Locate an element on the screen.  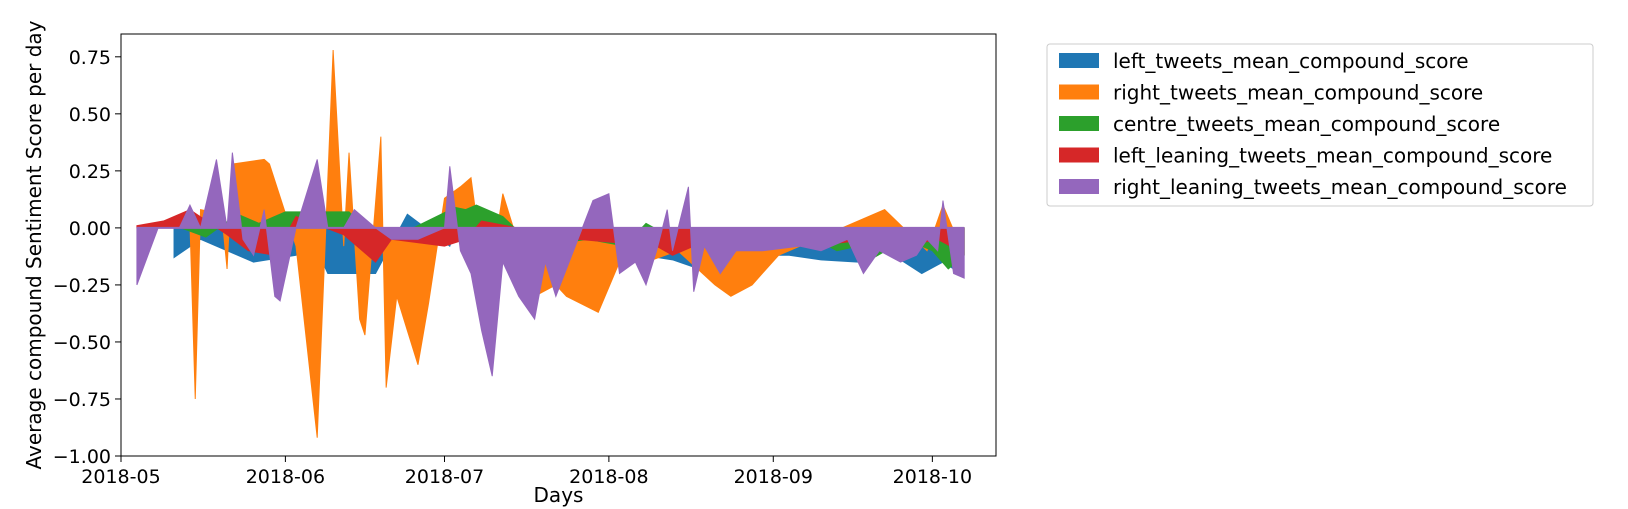
legend-frame is located at coordinates (1320, 125).